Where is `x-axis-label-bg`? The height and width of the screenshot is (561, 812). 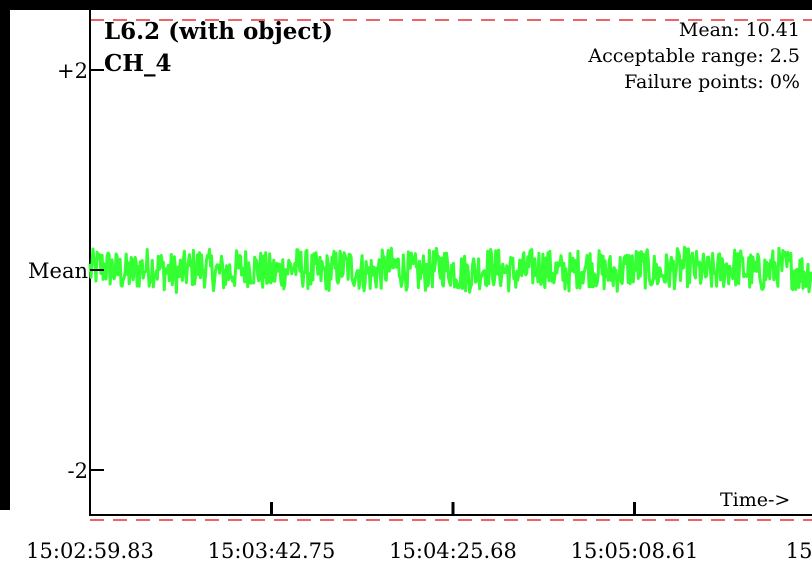 x-axis-label-bg is located at coordinates (763, 501).